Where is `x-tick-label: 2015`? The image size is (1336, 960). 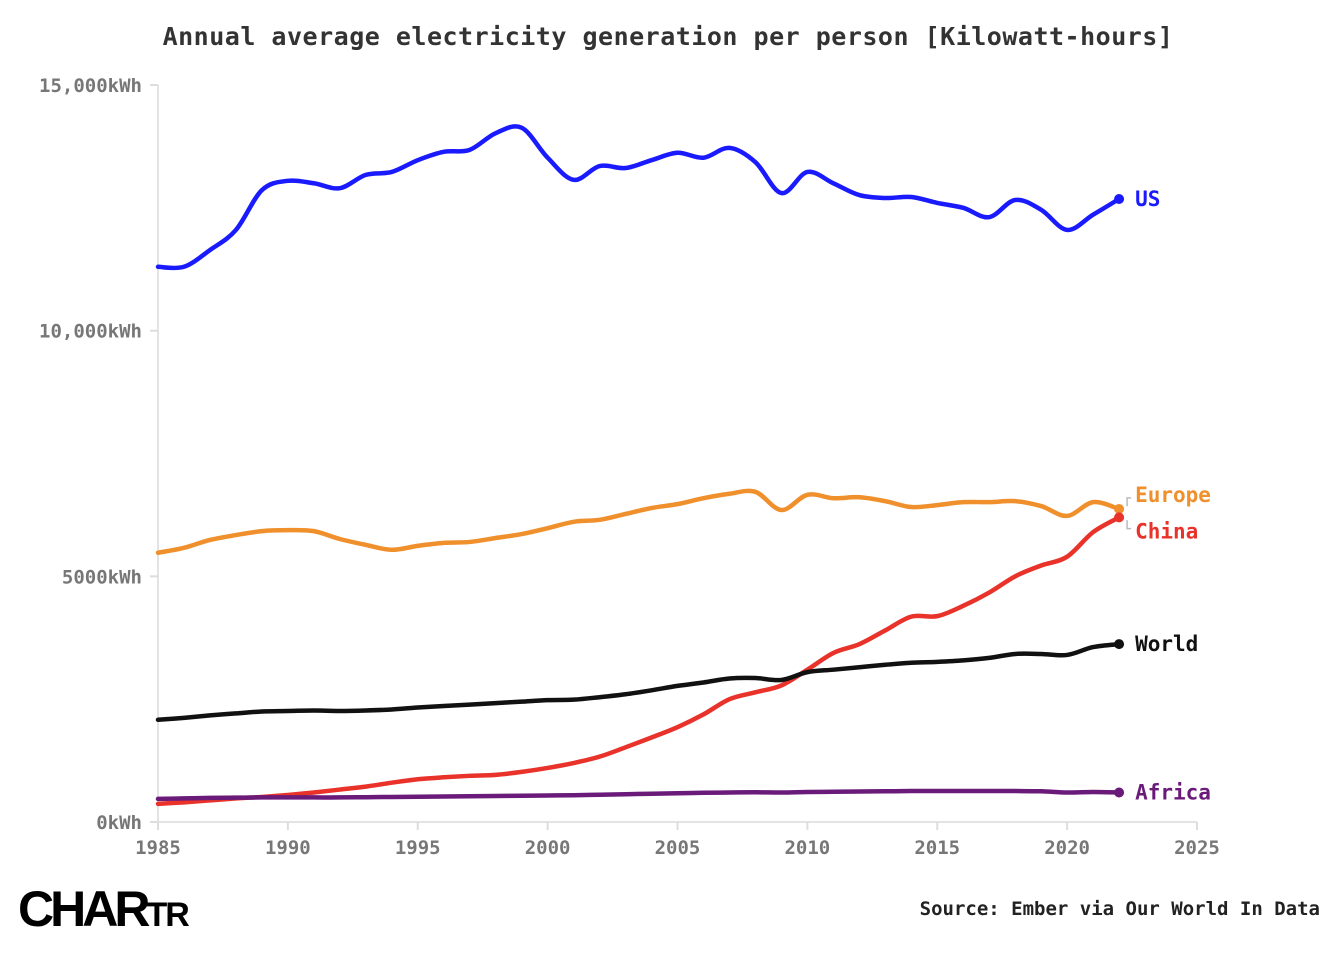
x-tick-label: 2015 is located at coordinates (937, 848).